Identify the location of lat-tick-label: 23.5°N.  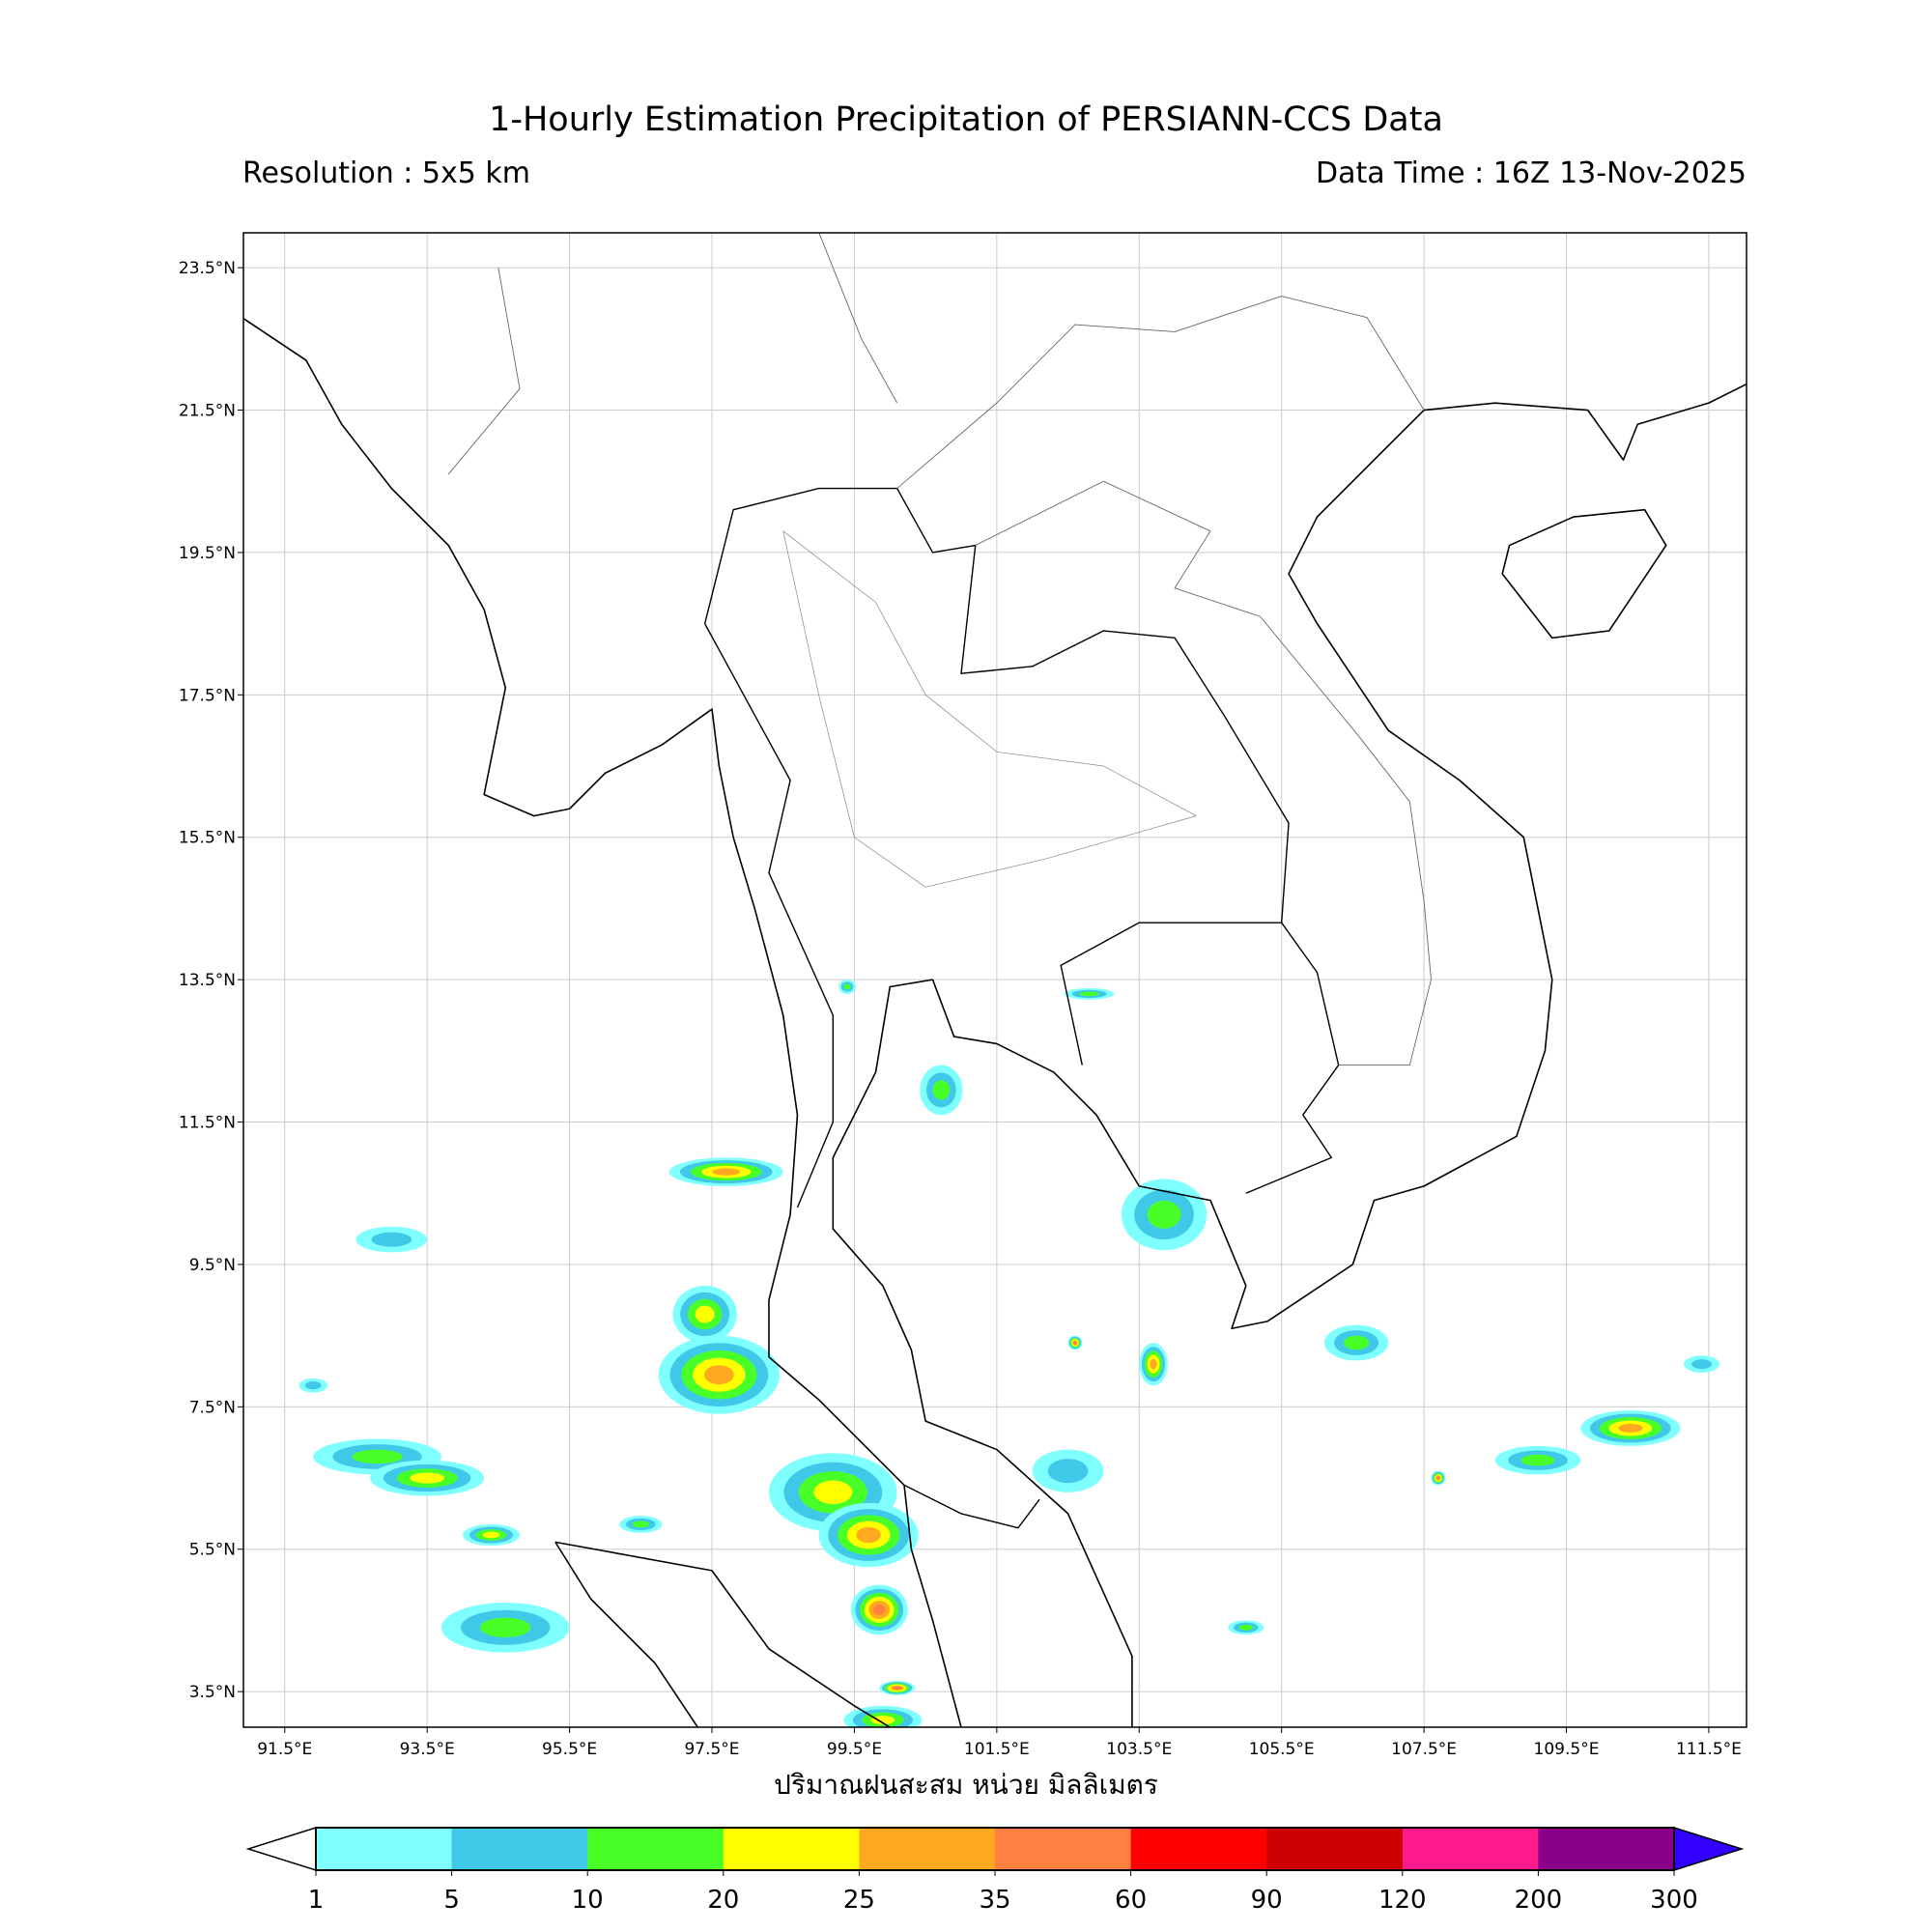
(207, 268).